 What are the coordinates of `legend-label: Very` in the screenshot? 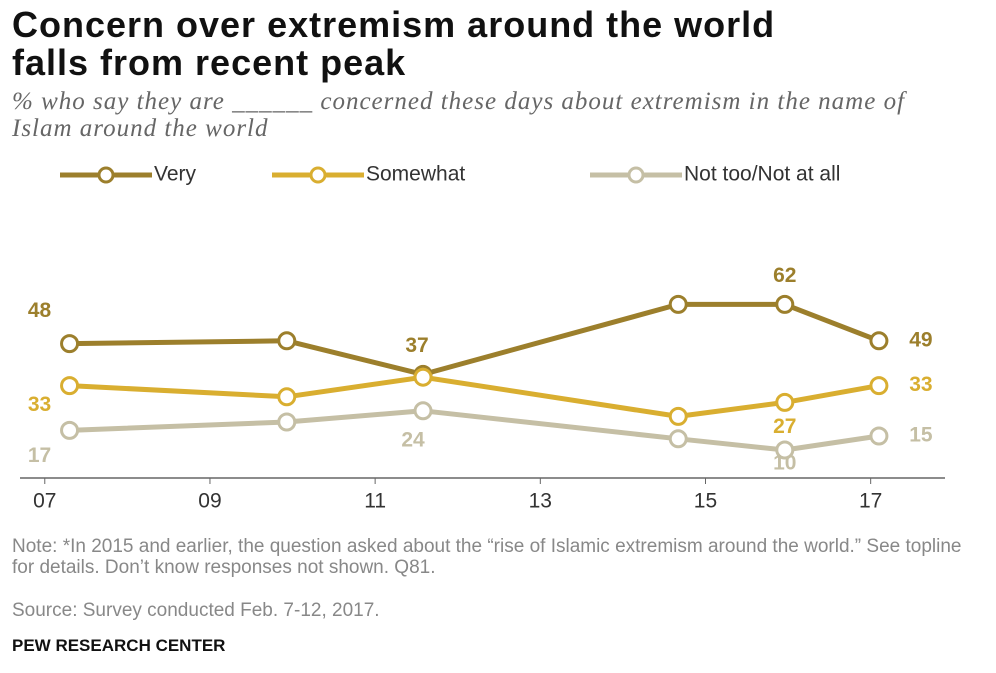 It's located at (175, 174).